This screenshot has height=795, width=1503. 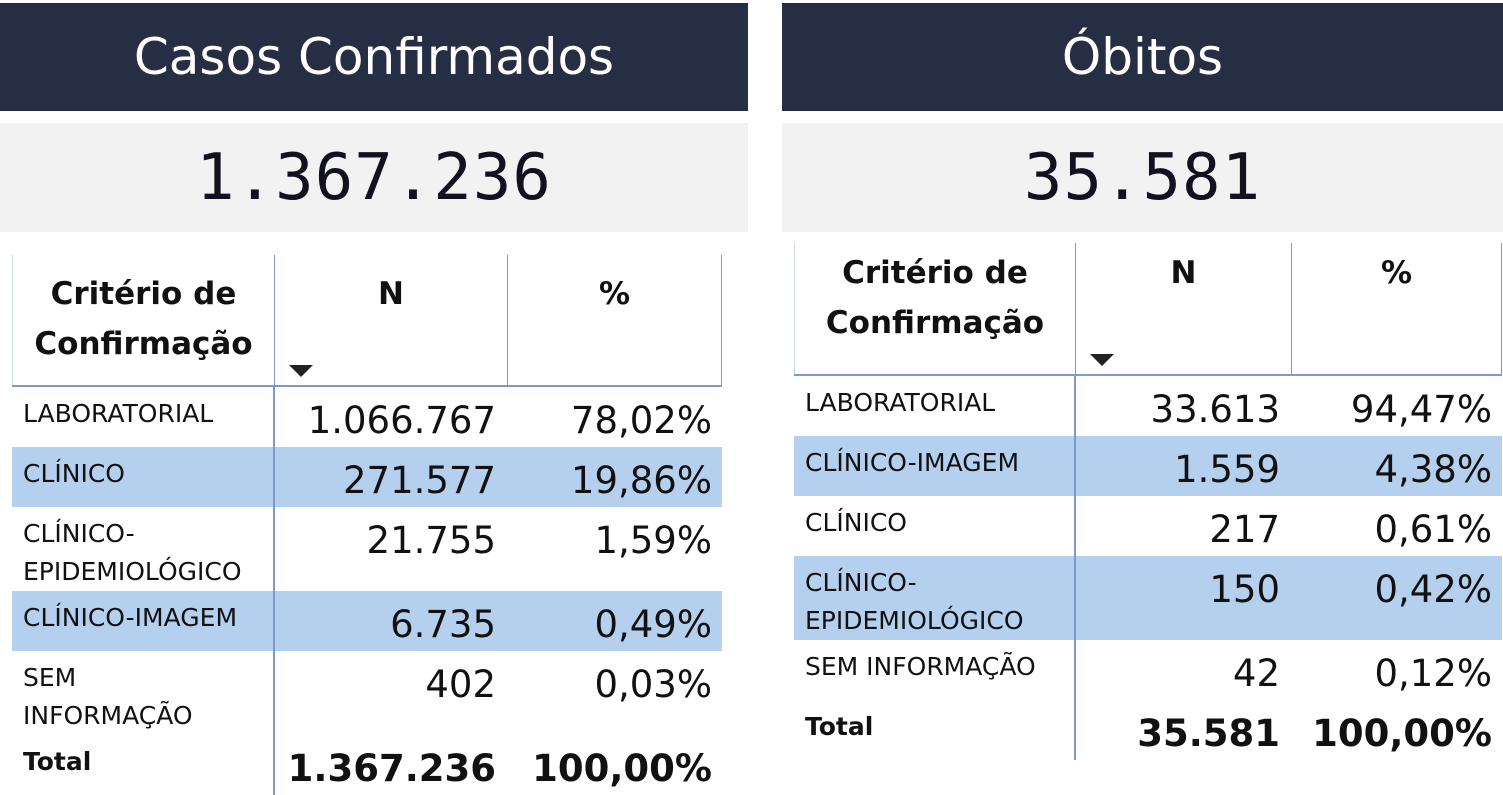 I want to click on table-row: LABORATORIAL 1.066.767 78,02%, so click(x=367, y=417).